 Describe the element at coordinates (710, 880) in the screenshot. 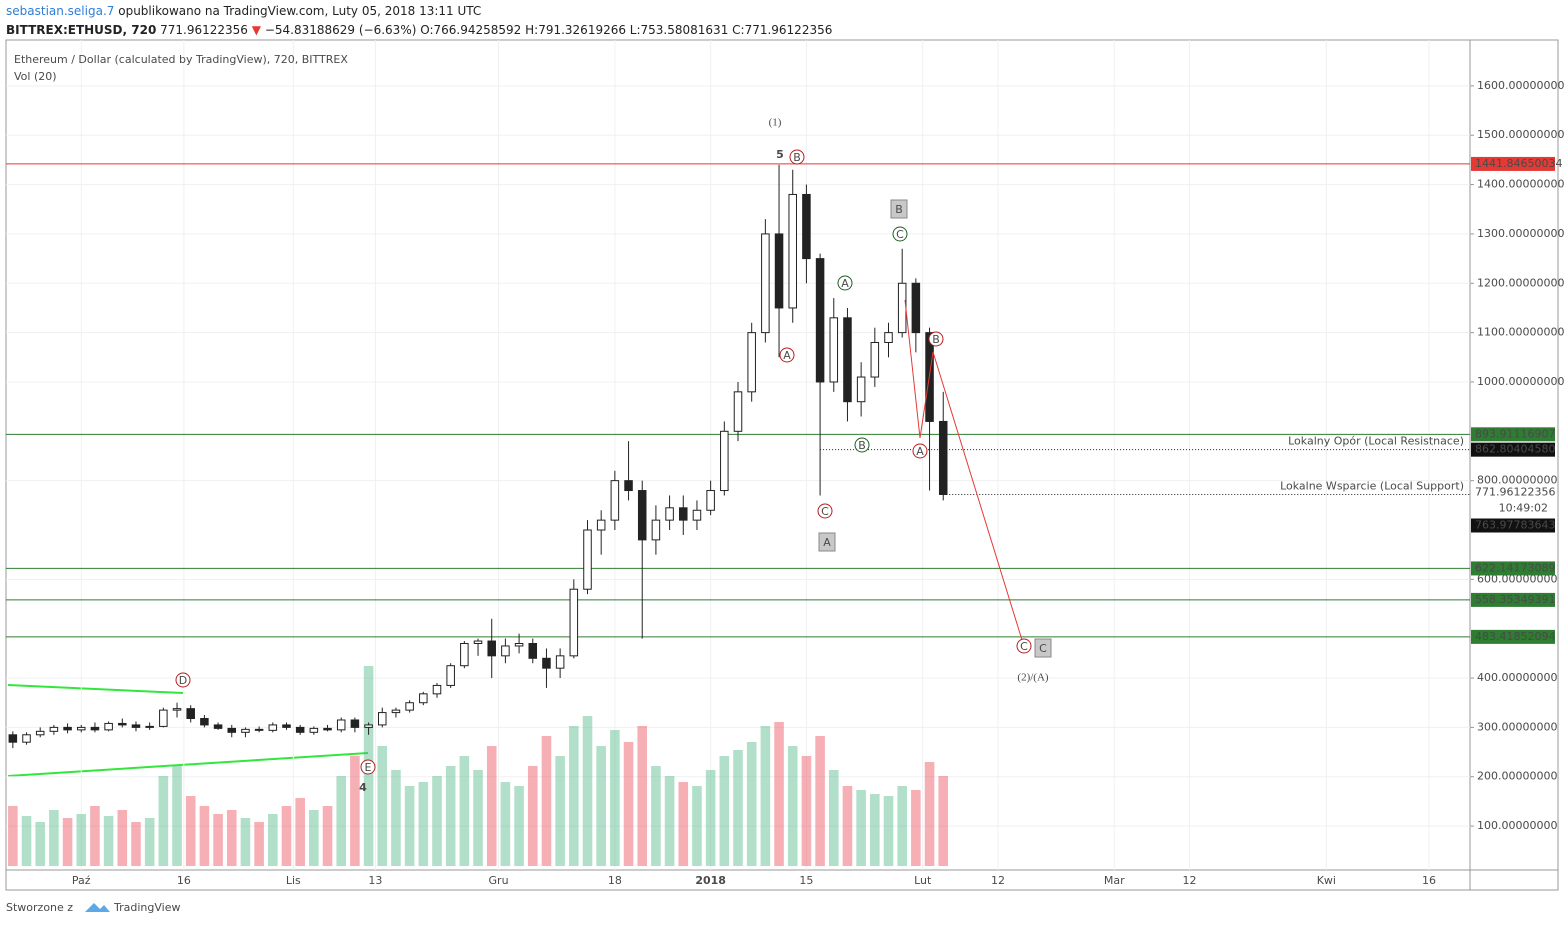

I see `x-tick-label: 2018` at that location.